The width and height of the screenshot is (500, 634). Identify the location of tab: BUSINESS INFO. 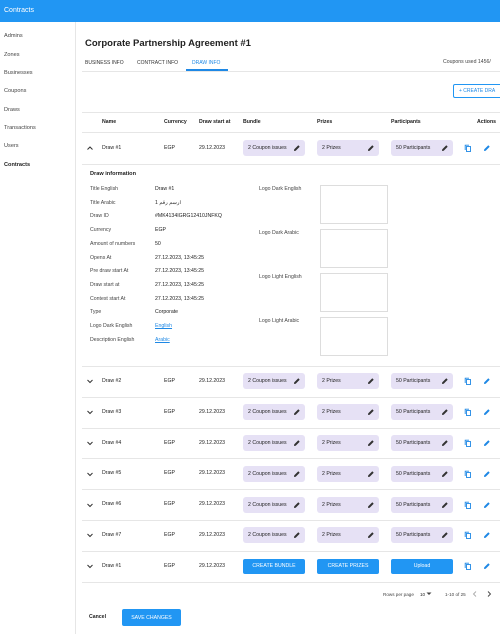
(104, 63).